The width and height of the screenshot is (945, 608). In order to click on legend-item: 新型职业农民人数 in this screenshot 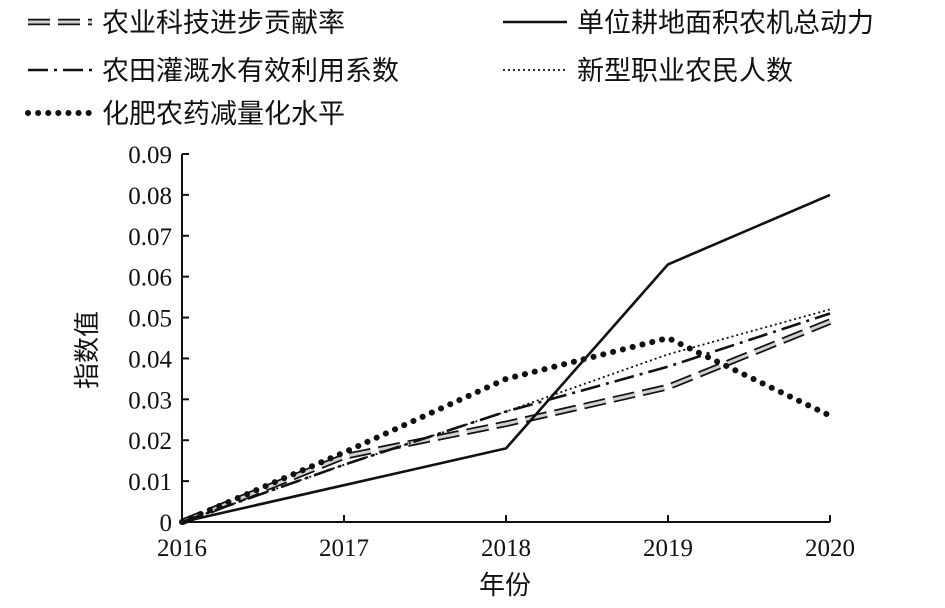, I will do `click(648, 71)`.